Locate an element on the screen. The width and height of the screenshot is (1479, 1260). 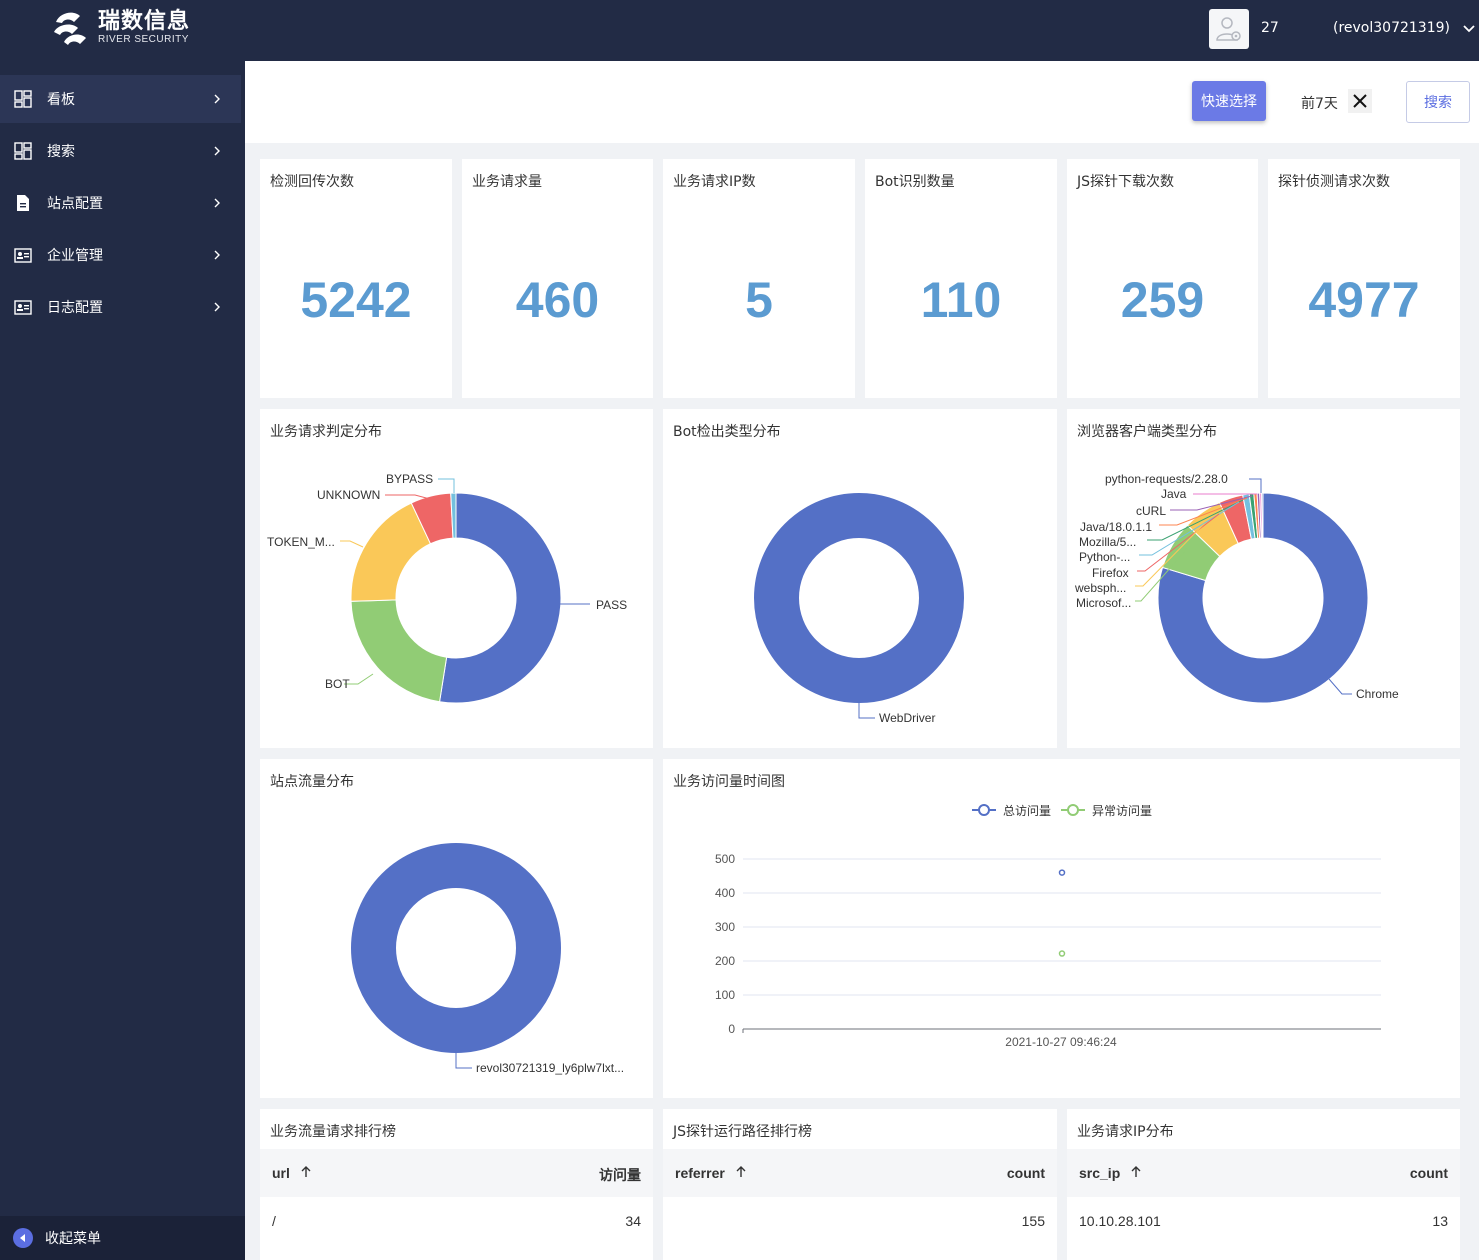
decision-pie-chart: PASS BOT TOKEN_M... UNKNOWN BYPASS is located at coordinates (447, 588).